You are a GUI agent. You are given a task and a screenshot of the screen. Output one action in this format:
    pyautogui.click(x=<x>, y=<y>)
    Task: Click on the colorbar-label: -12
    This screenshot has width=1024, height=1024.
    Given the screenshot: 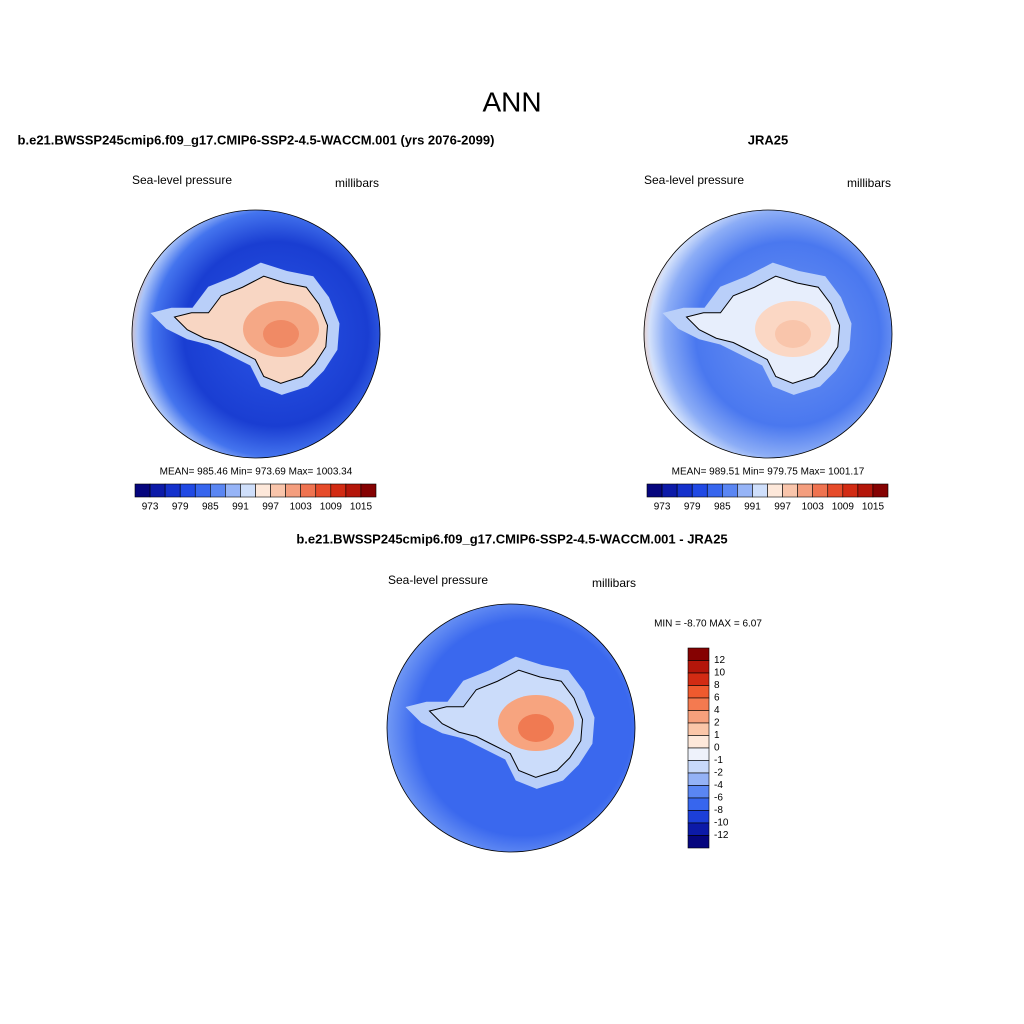 What is the action you would take?
    pyautogui.click(x=721, y=835)
    